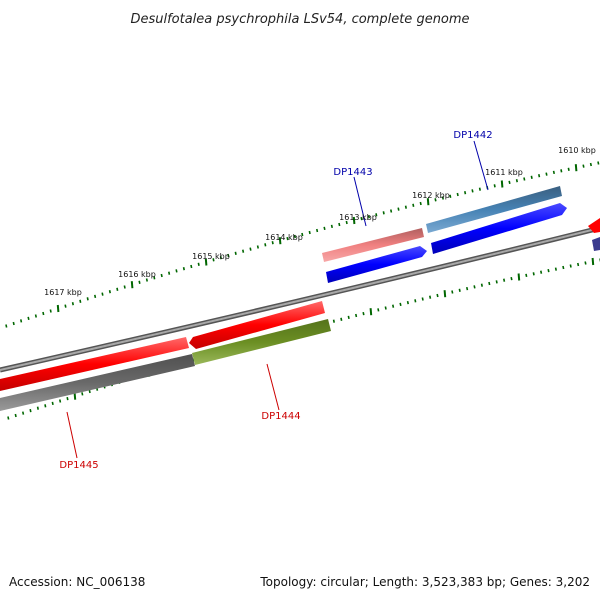 The width and height of the screenshot is (600, 600). What do you see at coordinates (137, 274) in the screenshot?
I see `tick-label-1616: 1616 kbp` at bounding box center [137, 274].